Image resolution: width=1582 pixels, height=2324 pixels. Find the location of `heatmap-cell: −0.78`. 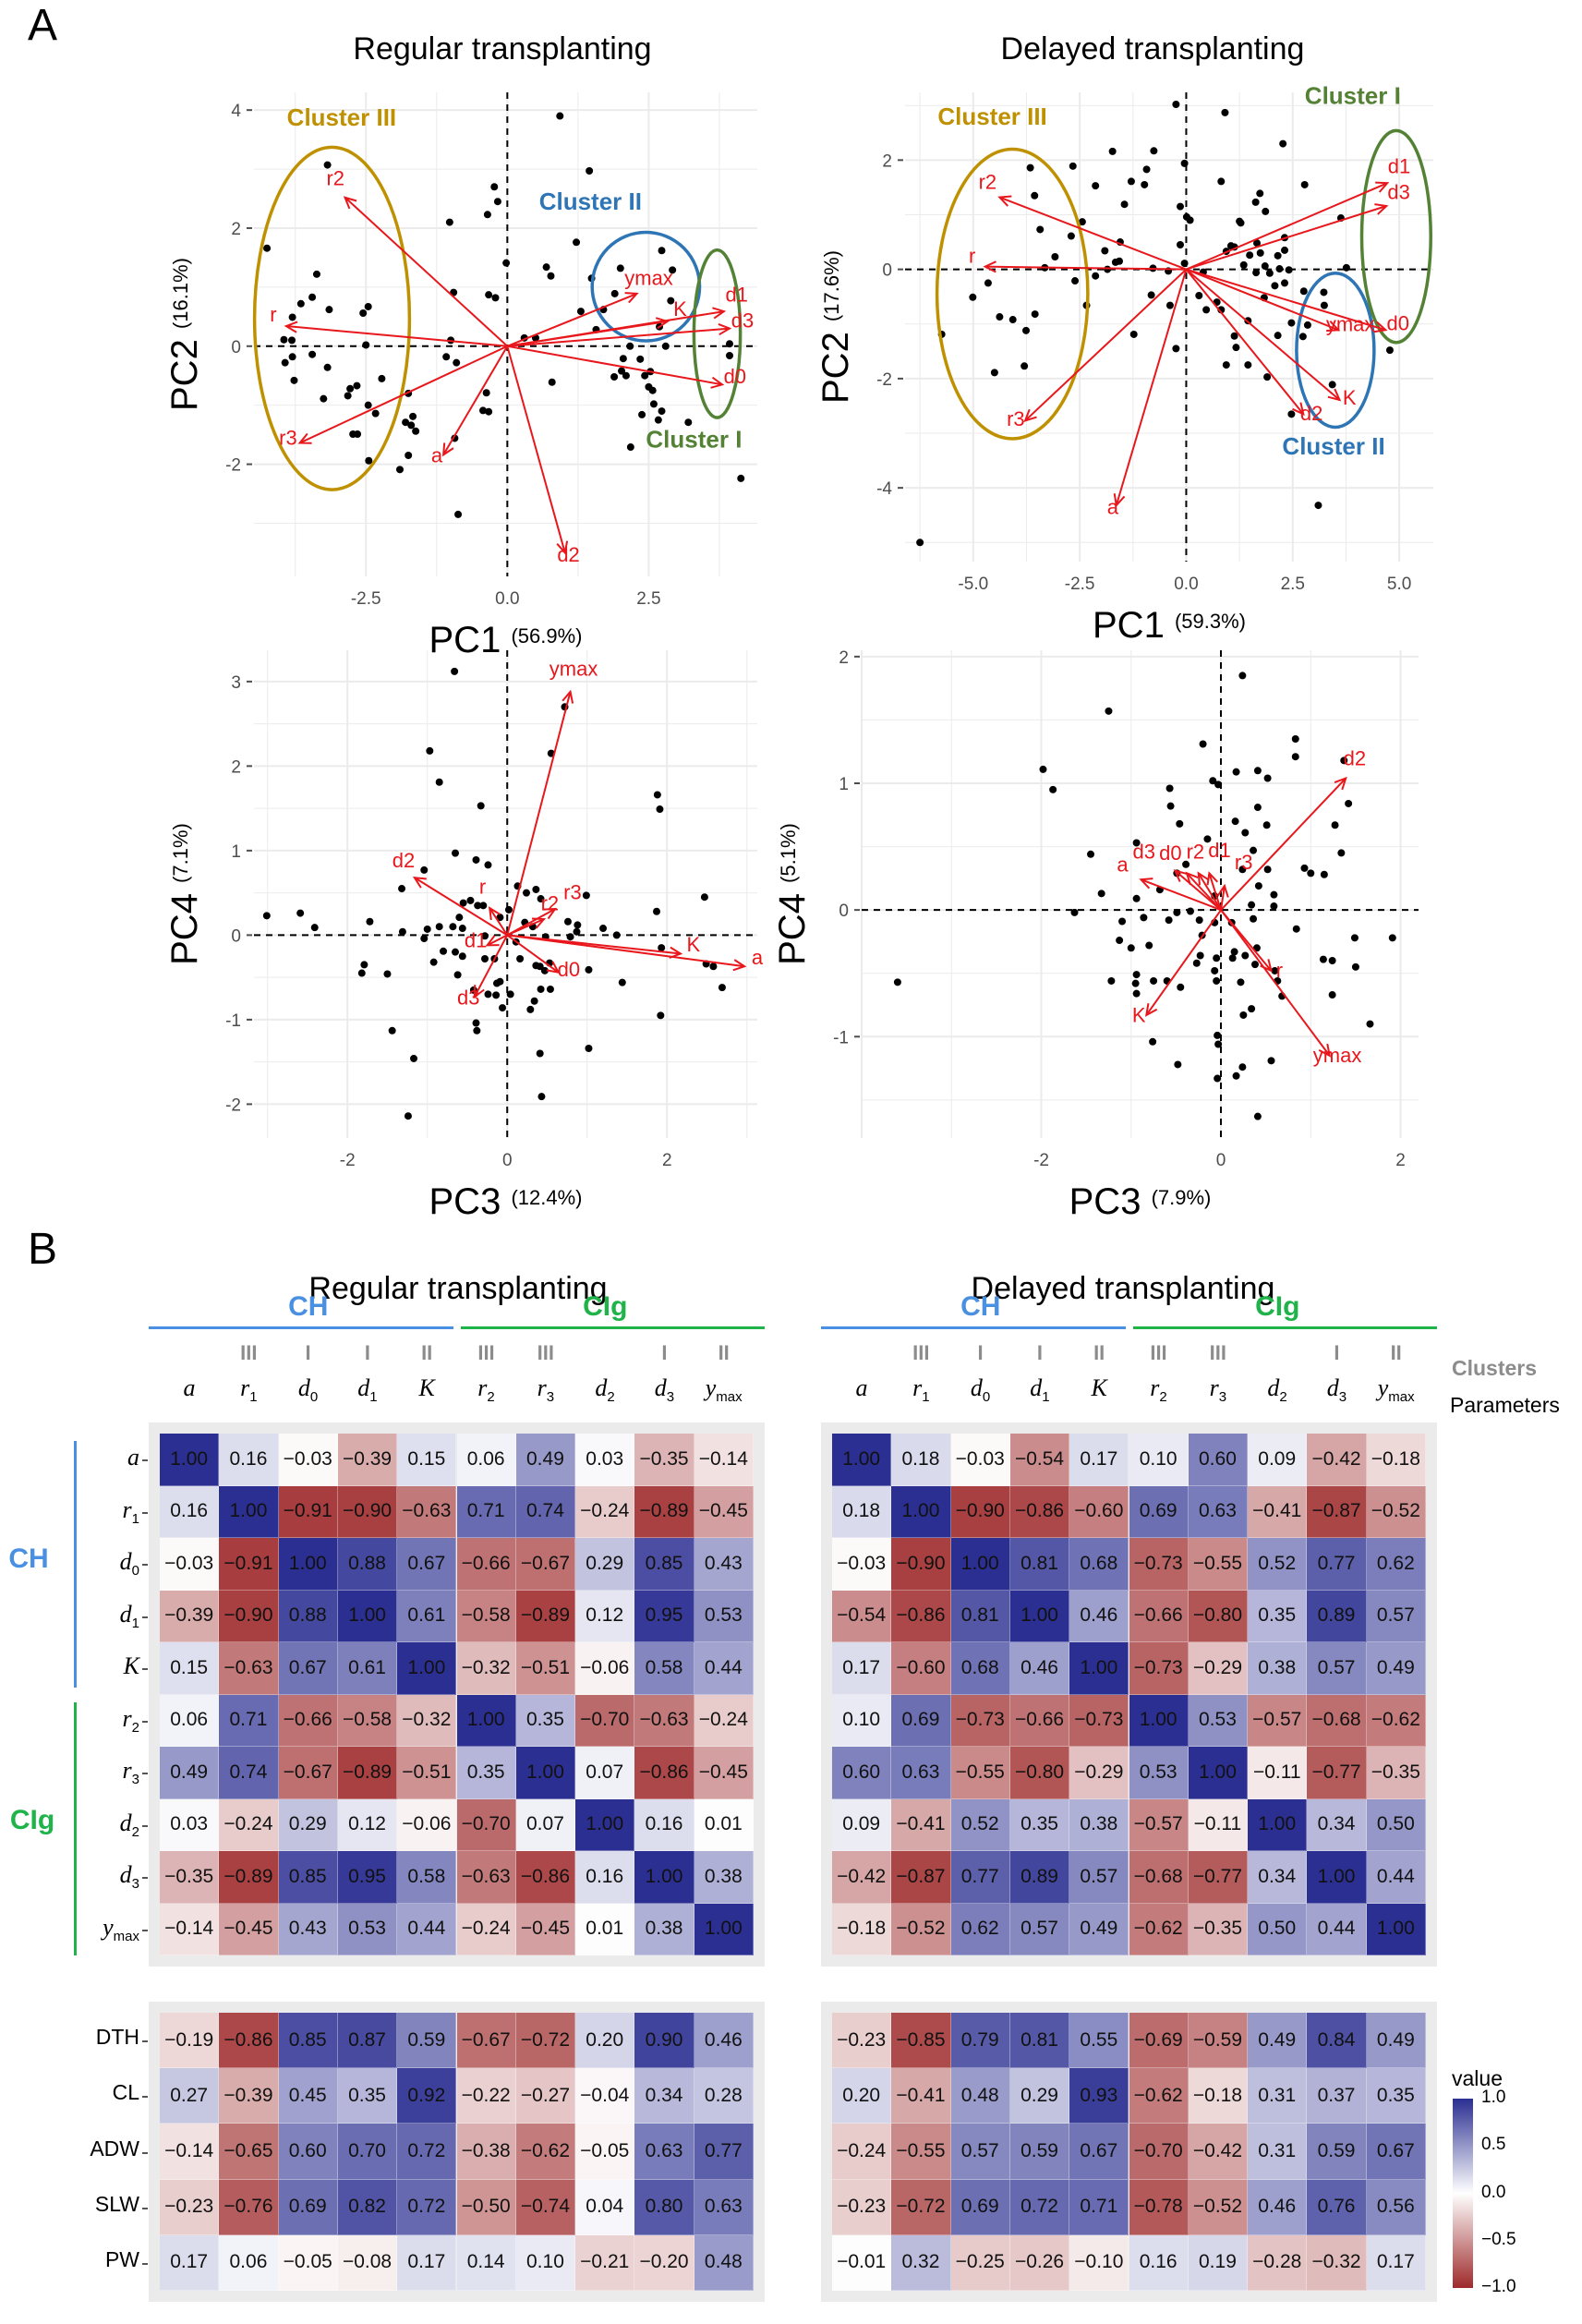

heatmap-cell: −0.78 is located at coordinates (1159, 2207).